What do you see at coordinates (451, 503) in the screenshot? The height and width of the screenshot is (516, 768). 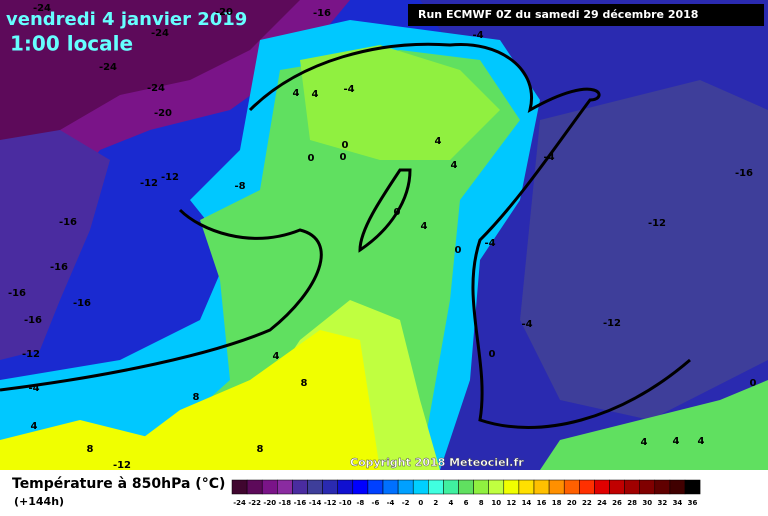 I see `scale-tick-label: 4` at bounding box center [451, 503].